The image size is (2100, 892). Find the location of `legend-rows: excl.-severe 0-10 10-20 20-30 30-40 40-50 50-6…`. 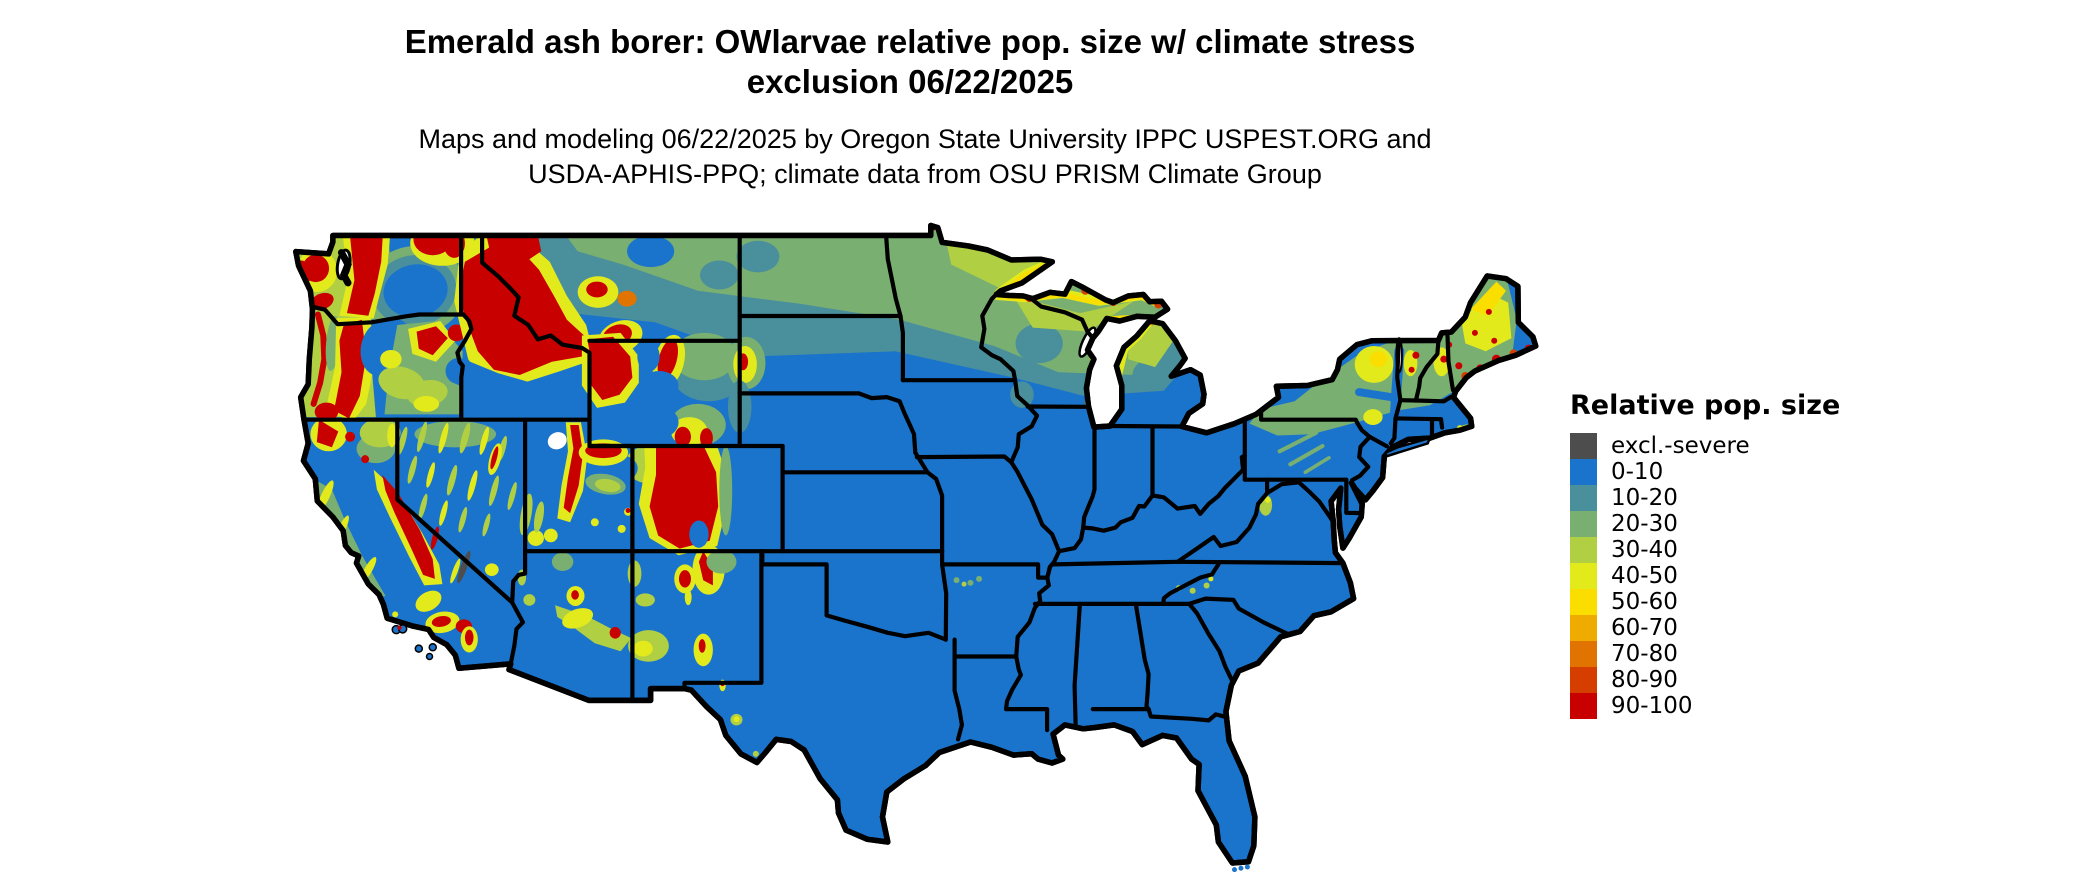

legend-rows: excl.-severe 0-10 10-20 20-30 30-40 40-50 50-6… is located at coordinates (1705, 576).